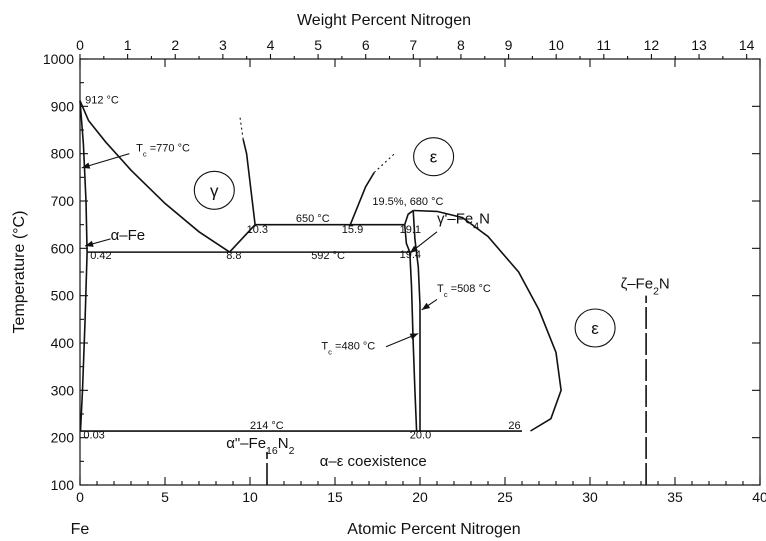  What do you see at coordinates (175, 45) in the screenshot?
I see `x2-tick-label: 2` at bounding box center [175, 45].